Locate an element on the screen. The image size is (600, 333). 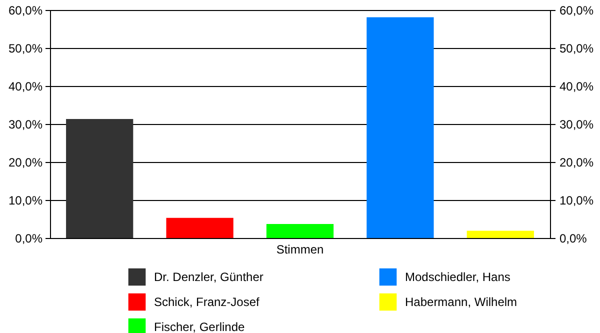
text: 60,0% is located at coordinates (577, 11).